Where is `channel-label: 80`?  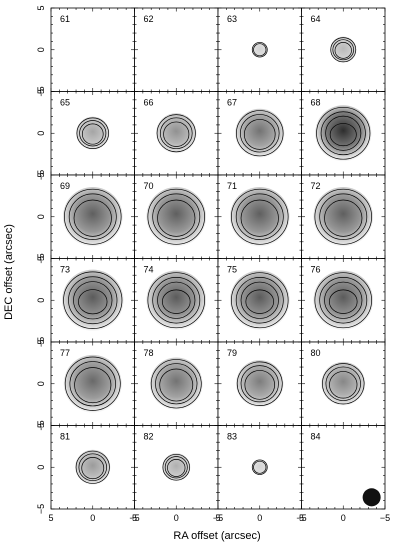
channel-label: 80 is located at coordinates (316, 353).